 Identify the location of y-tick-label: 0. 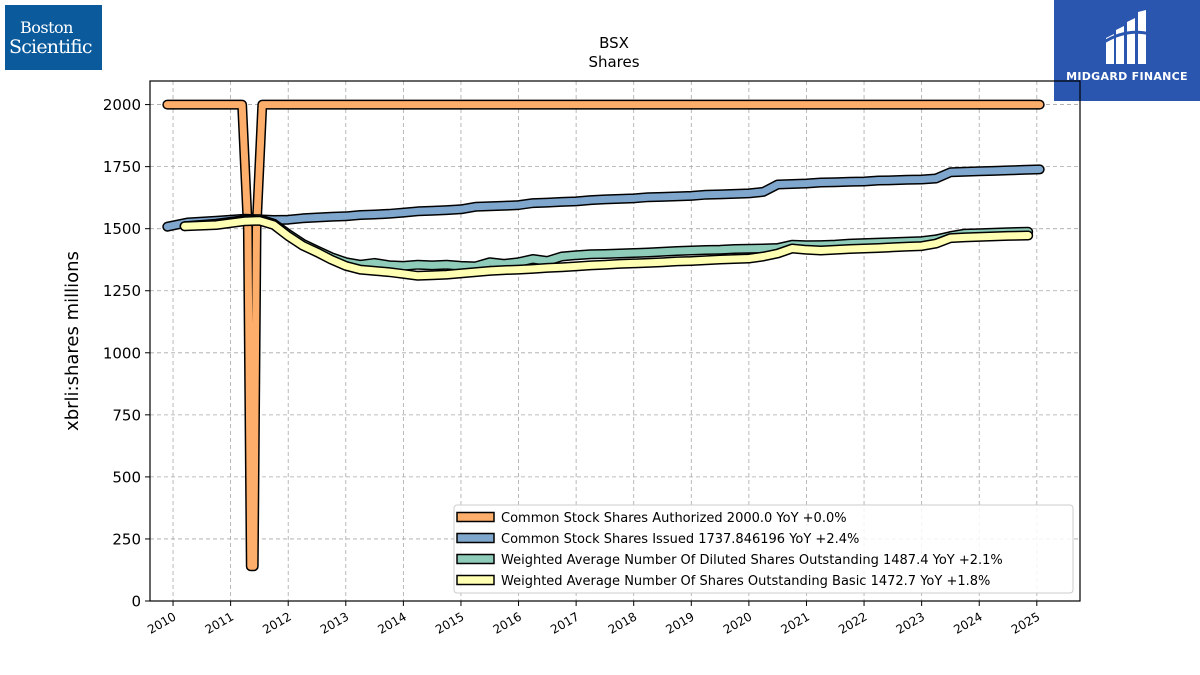
(136, 602).